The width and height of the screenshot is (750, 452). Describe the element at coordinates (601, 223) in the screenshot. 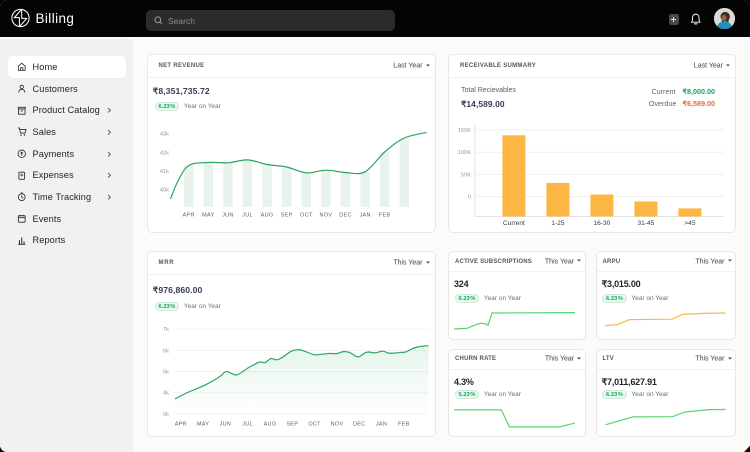

I see `svg-text: 16-30` at that location.